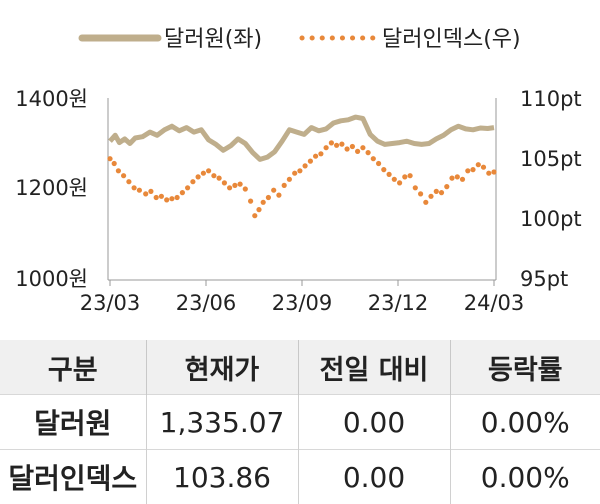 The height and width of the screenshot is (504, 600). Describe the element at coordinates (551, 159) in the screenshot. I see `y-right-tick-105: 105pt` at that location.